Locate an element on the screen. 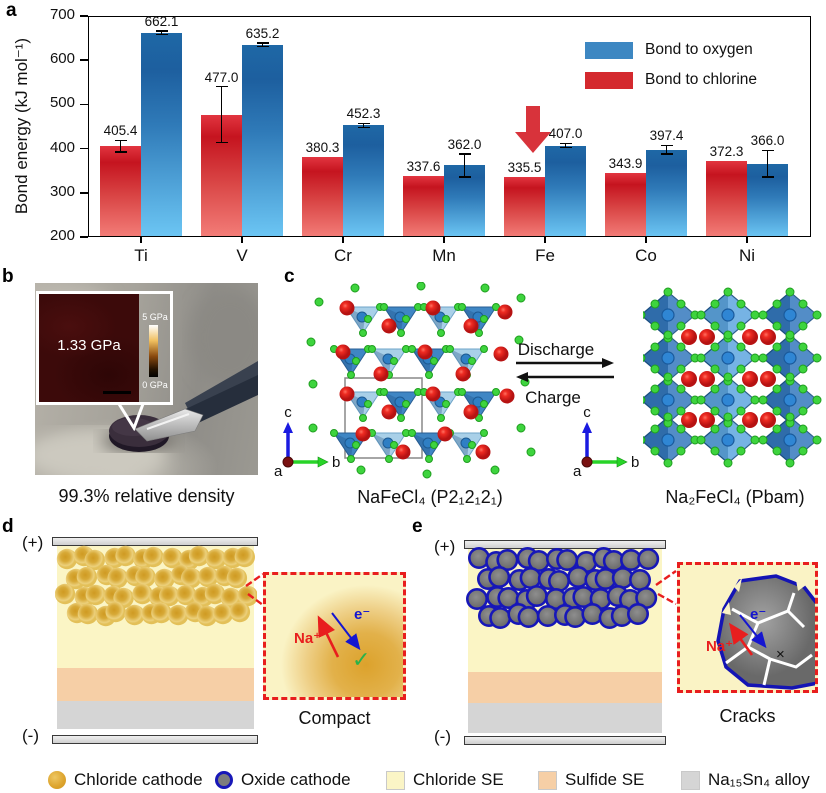 The image size is (826, 793). negative-electrode-e is located at coordinates (565, 740).